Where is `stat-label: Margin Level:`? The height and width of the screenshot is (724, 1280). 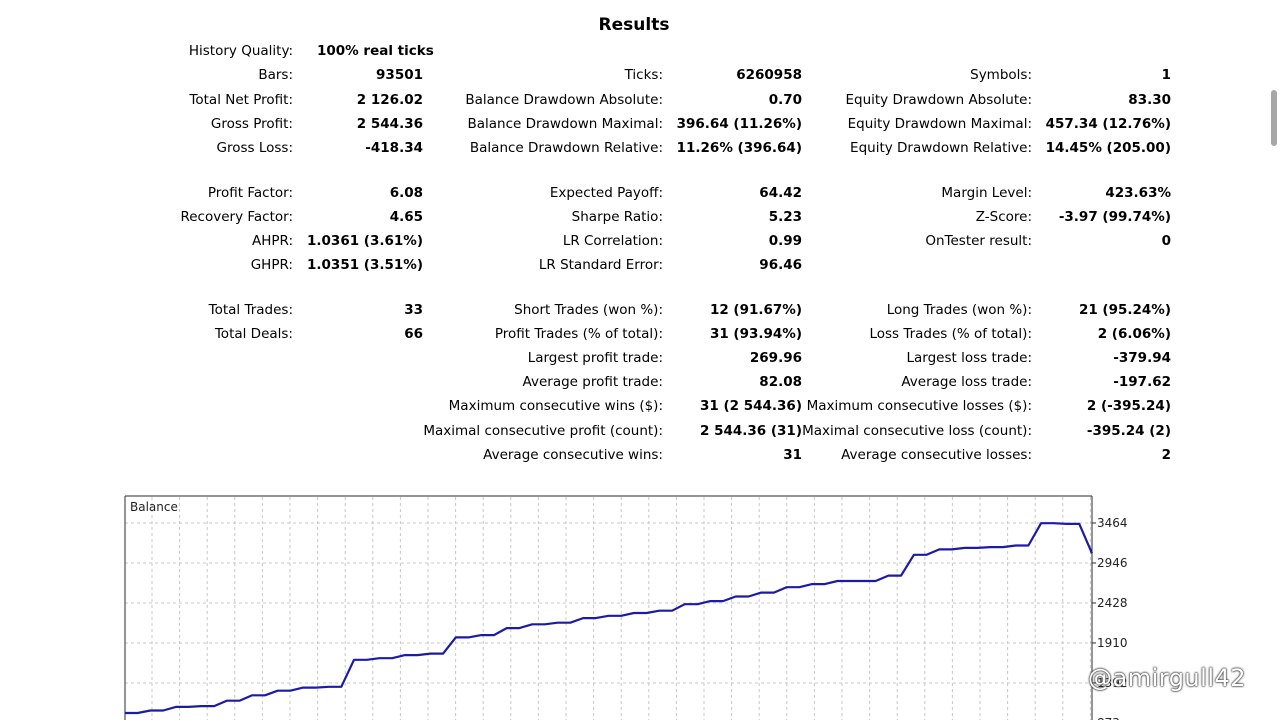 stat-label: Margin Level: is located at coordinates (986, 193).